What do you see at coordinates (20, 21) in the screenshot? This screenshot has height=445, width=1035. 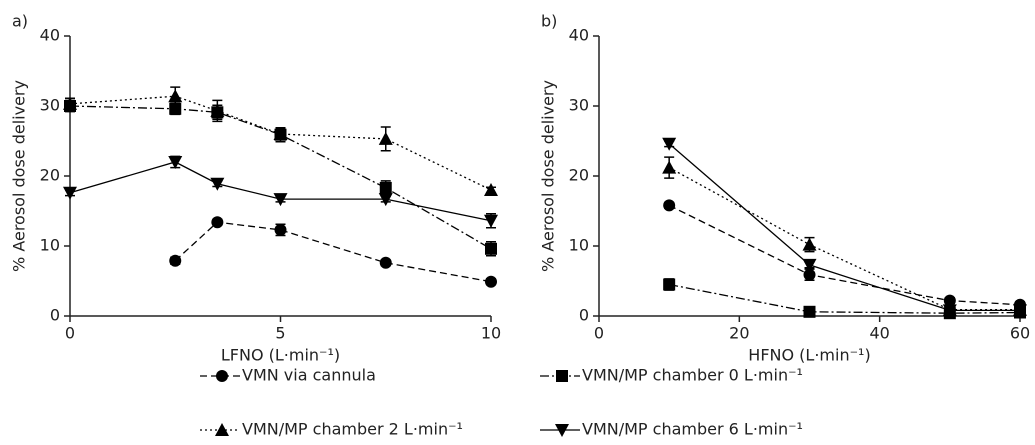 I see `panel-label: a)` at bounding box center [20, 21].